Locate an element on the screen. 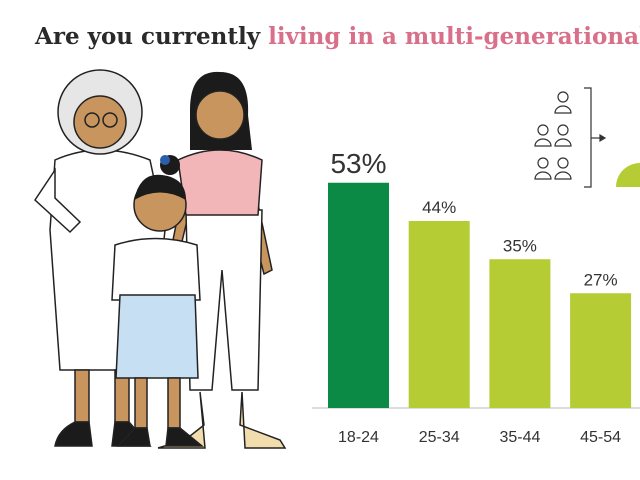 The image size is (640, 480). value-label: 27% is located at coordinates (601, 279).